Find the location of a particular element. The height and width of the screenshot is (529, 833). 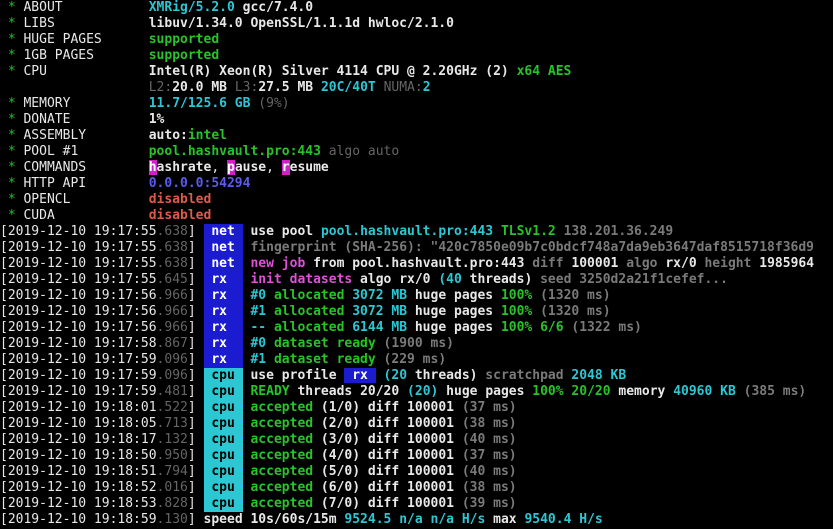

pool-algo-label: algo is located at coordinates (344, 151).